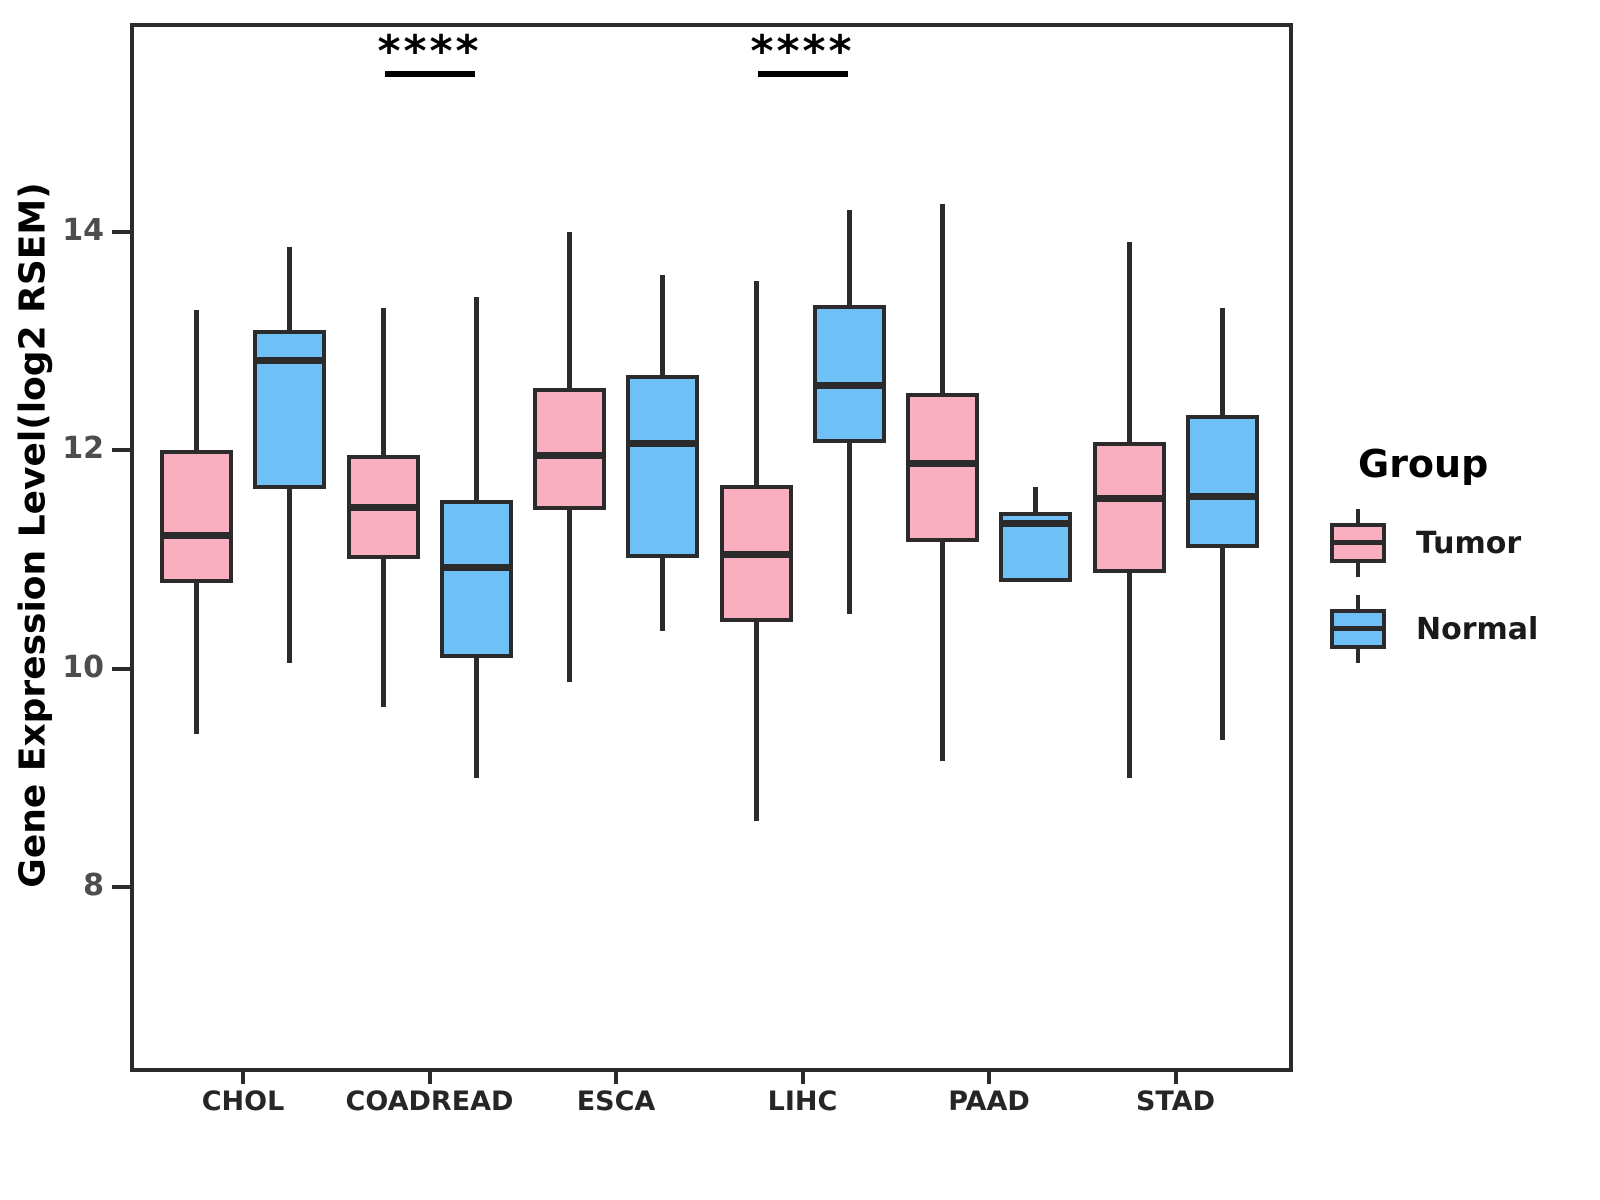  Describe the element at coordinates (802, 74) in the screenshot. I see `significance-bar-LIHC` at that location.